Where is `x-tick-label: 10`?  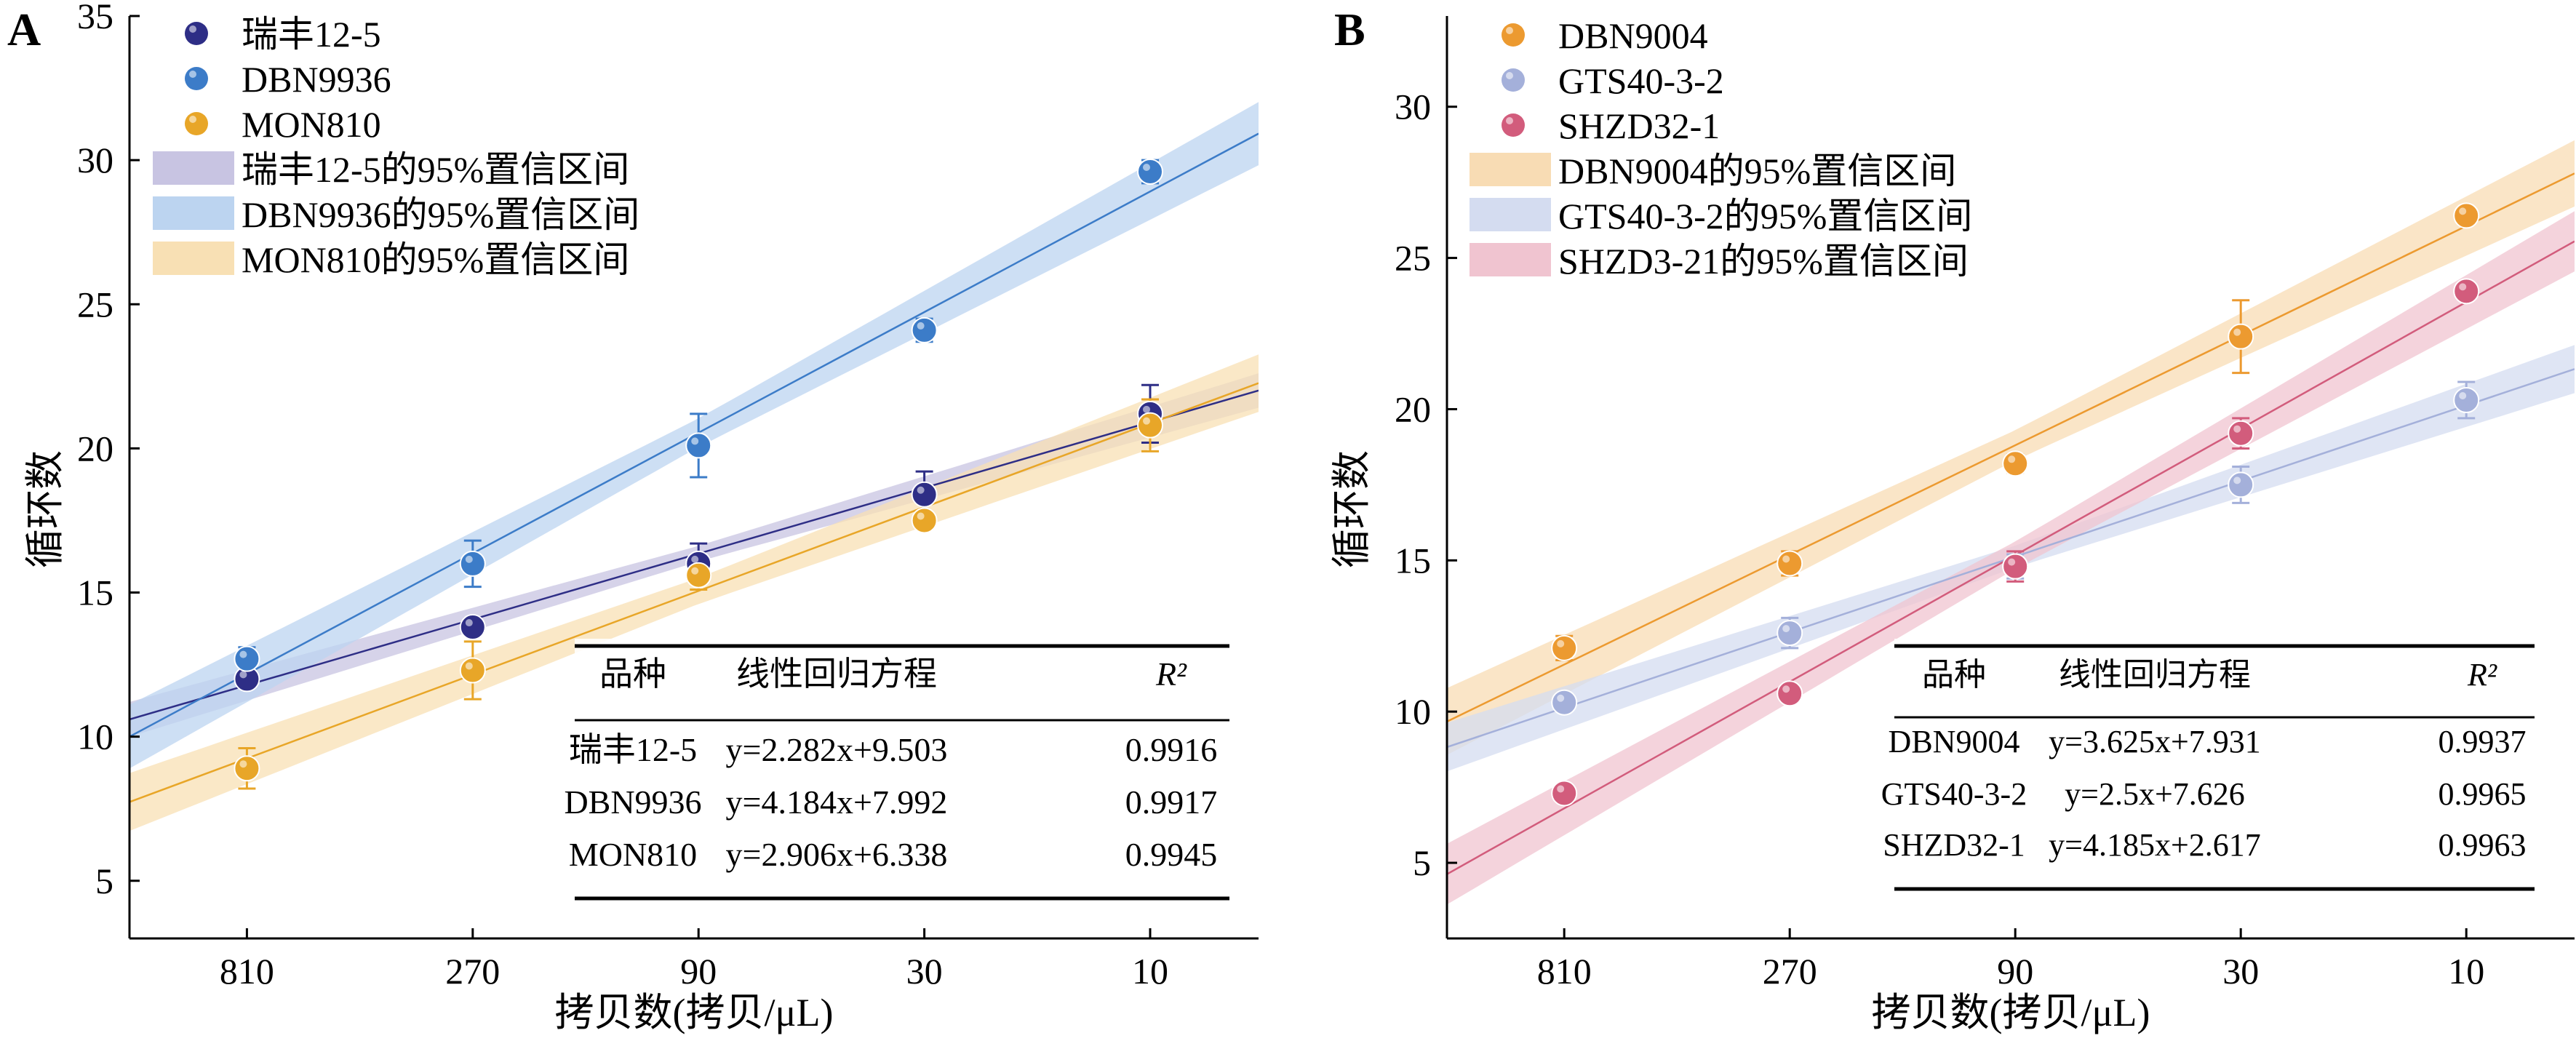 x-tick-label: 10 is located at coordinates (2466, 971).